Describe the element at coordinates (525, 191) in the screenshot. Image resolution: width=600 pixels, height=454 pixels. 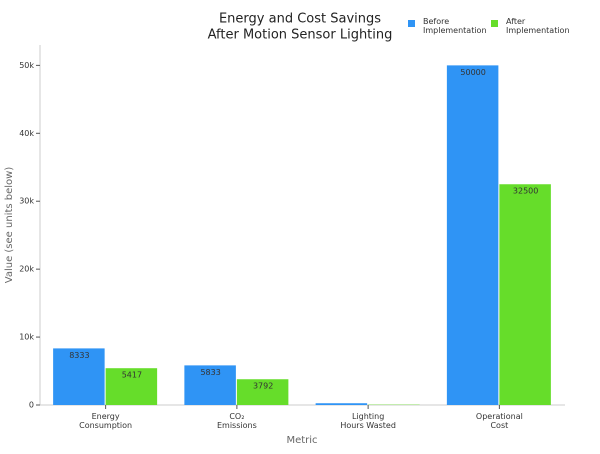
I see `data-label: 32500` at that location.